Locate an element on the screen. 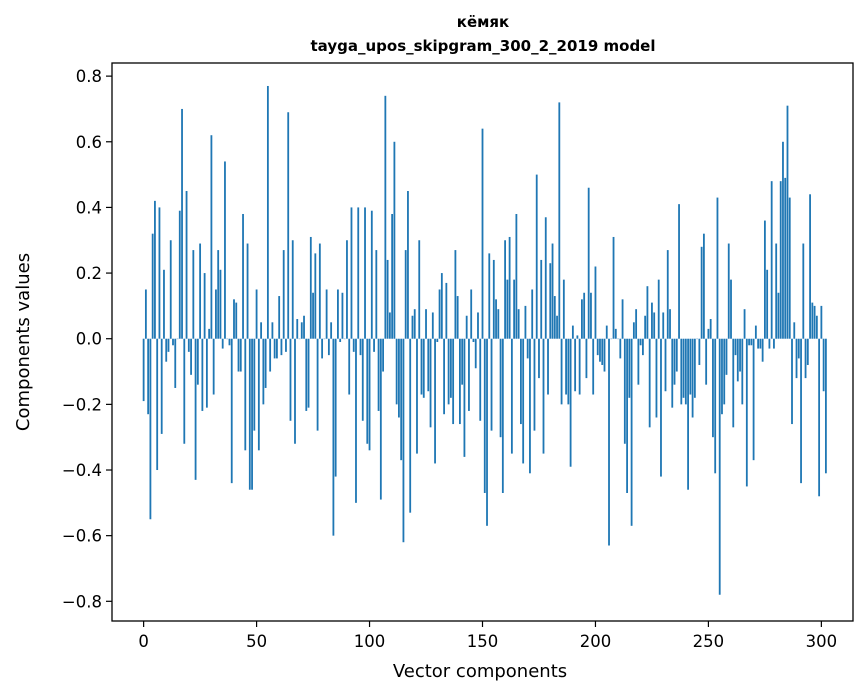 The height and width of the screenshot is (696, 867). x-tick-label: 150 is located at coordinates (483, 641).